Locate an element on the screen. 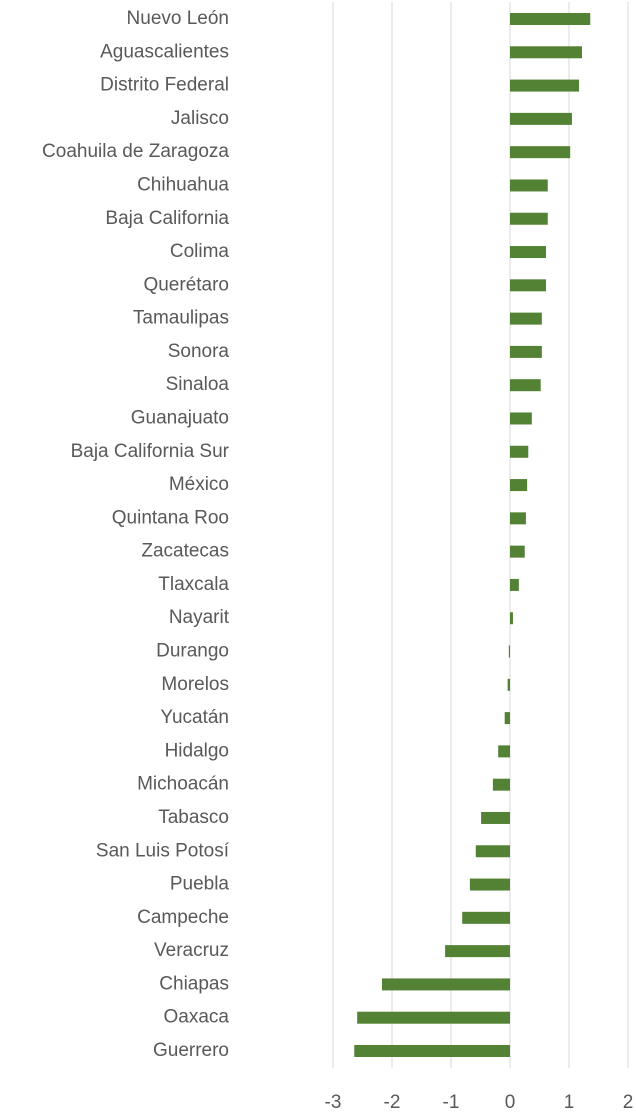 The width and height of the screenshot is (636, 1116). y-tick-label: Sonora is located at coordinates (199, 351).